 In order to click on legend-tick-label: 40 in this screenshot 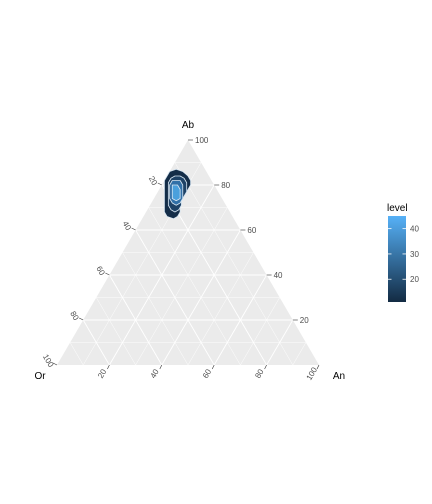, I will do `click(414, 229)`.